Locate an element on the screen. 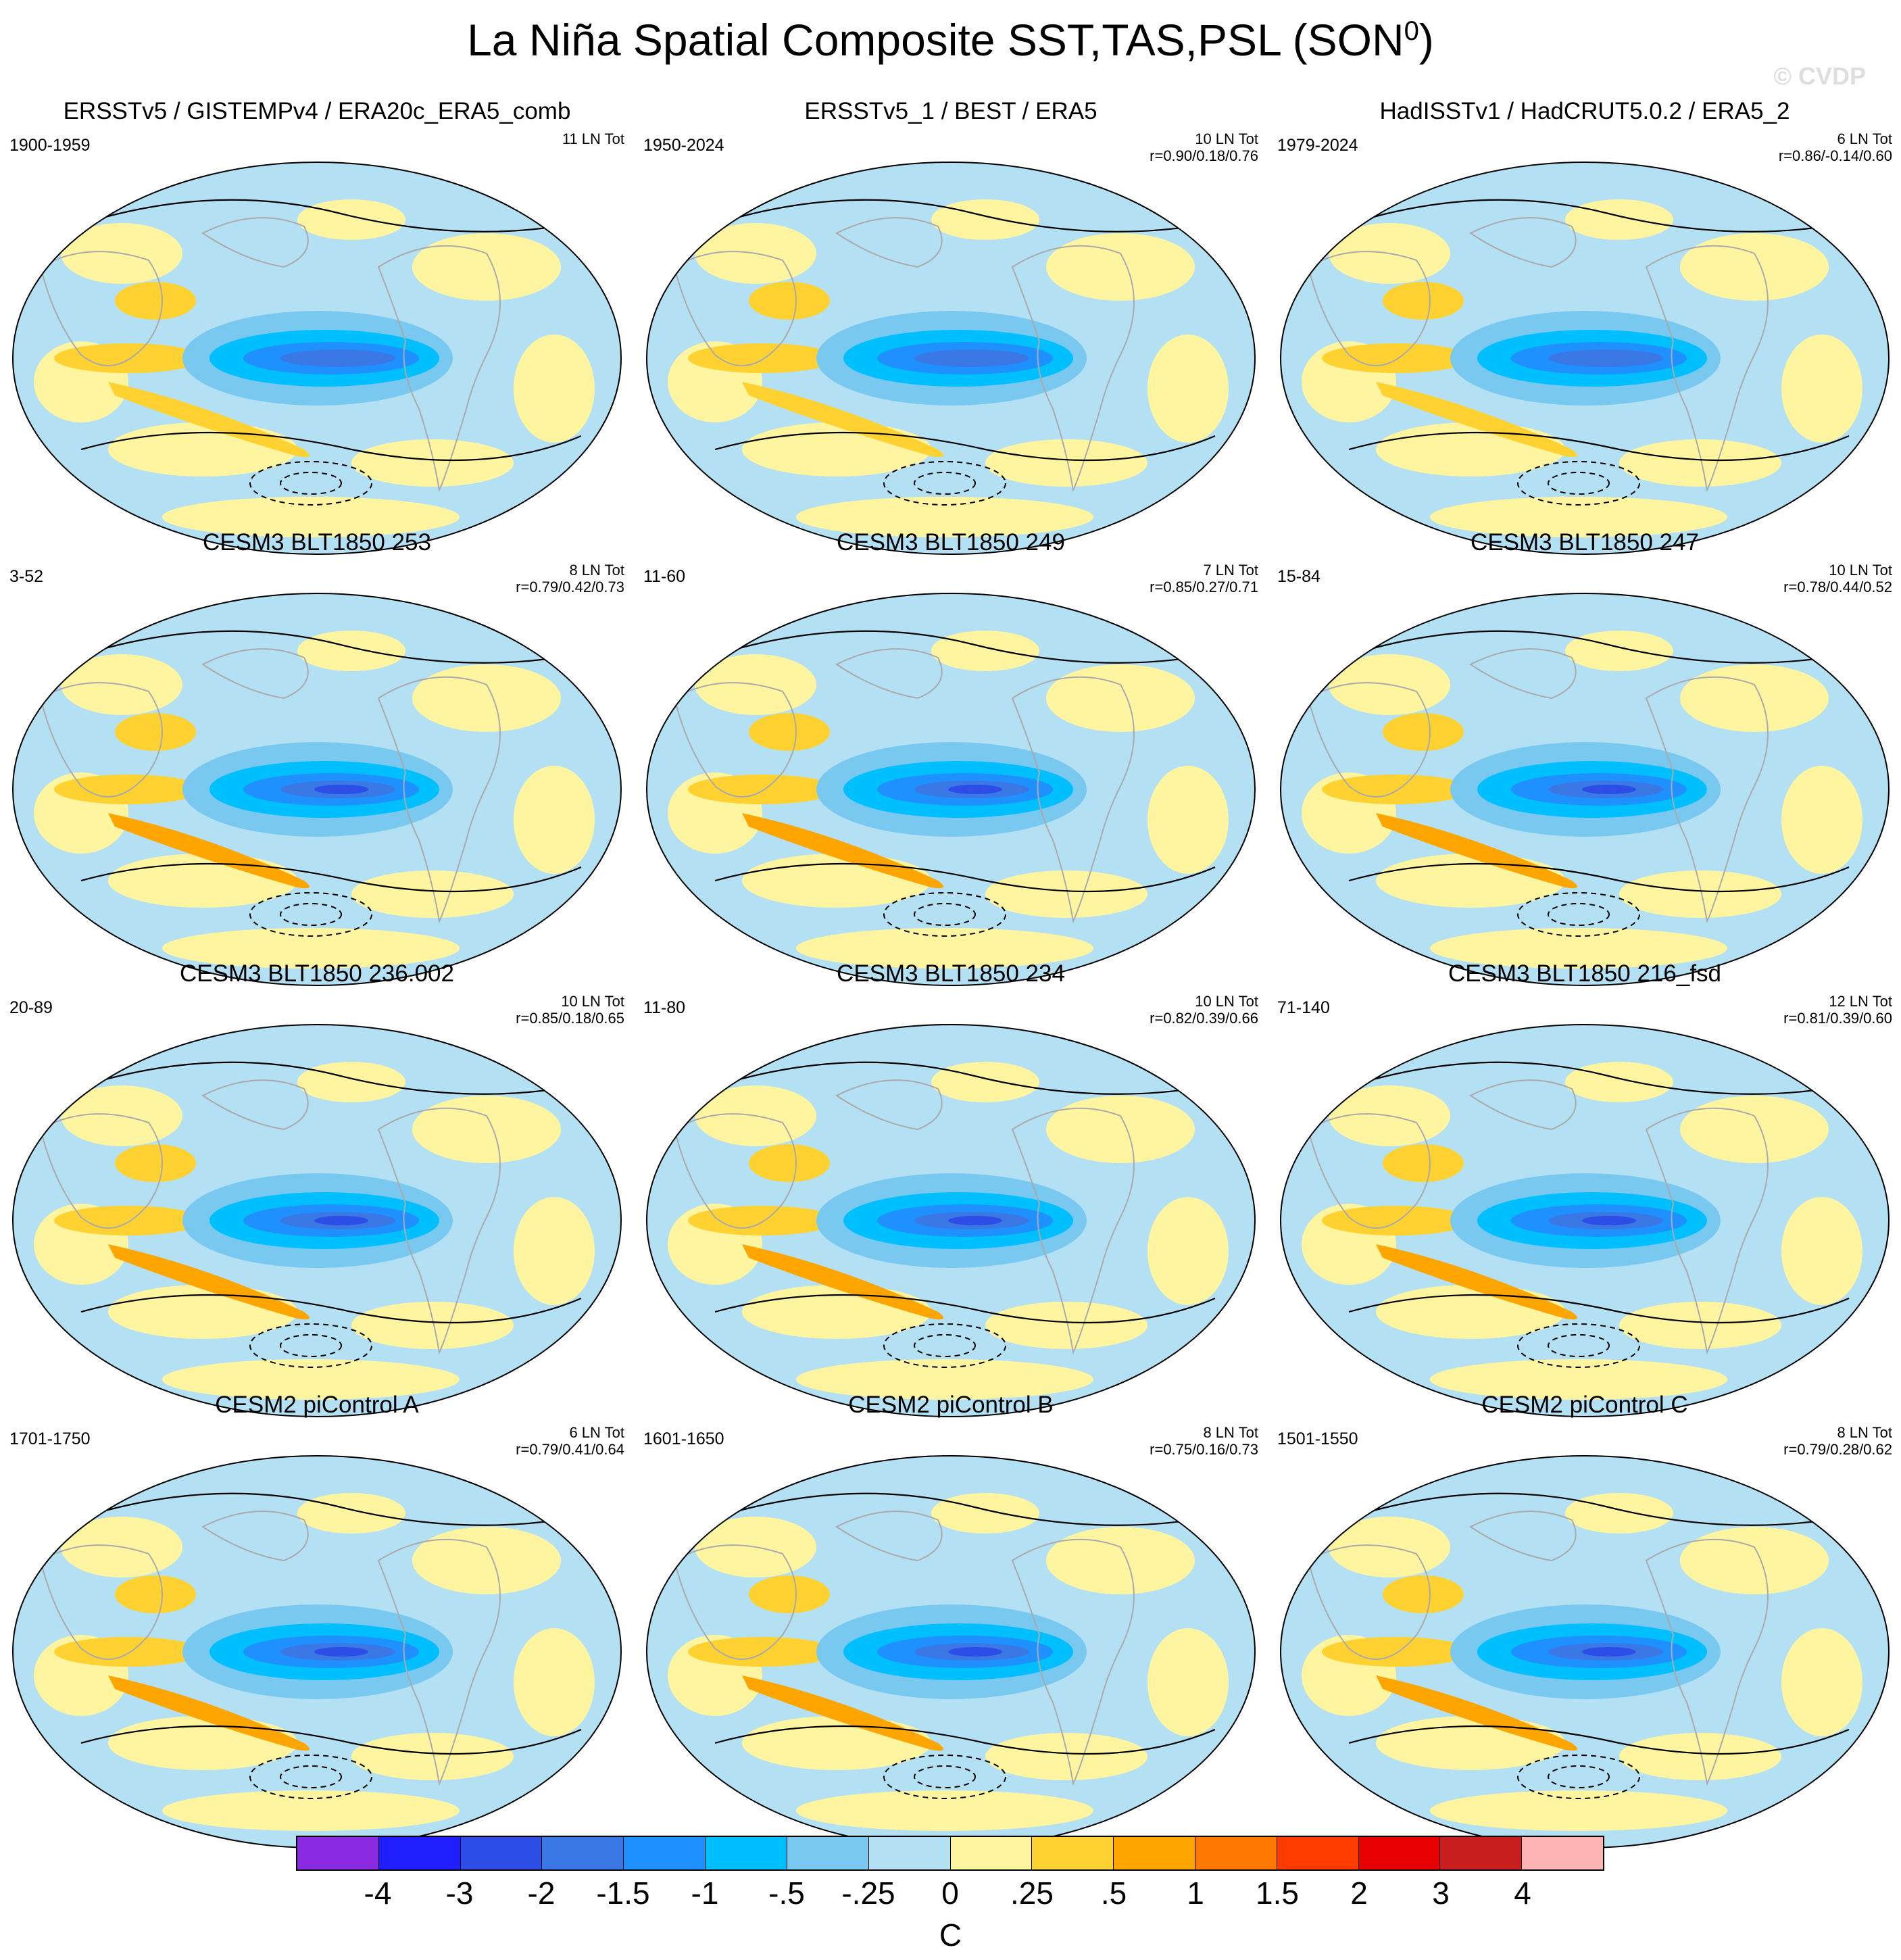 The width and height of the screenshot is (1901, 1960). panel-event-count: 12 LN Tot is located at coordinates (1860, 1001).